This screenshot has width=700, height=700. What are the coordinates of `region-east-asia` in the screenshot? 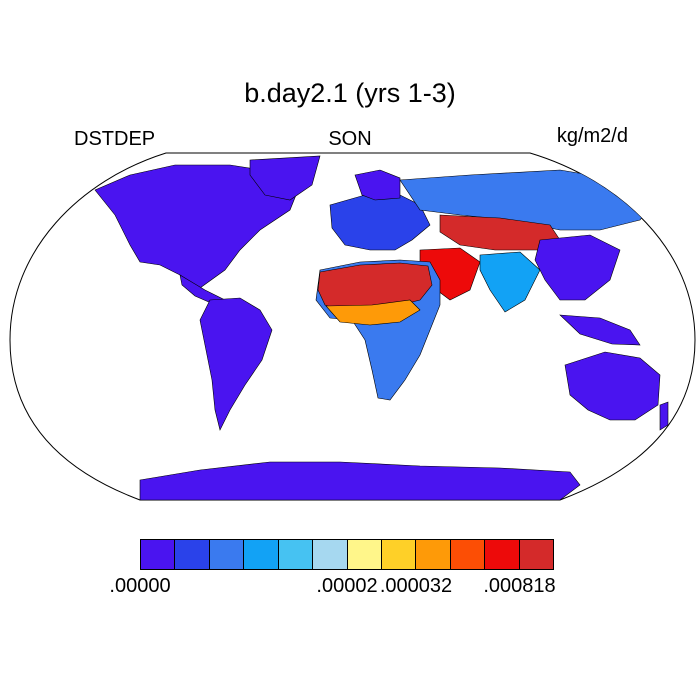 It's located at (577, 267).